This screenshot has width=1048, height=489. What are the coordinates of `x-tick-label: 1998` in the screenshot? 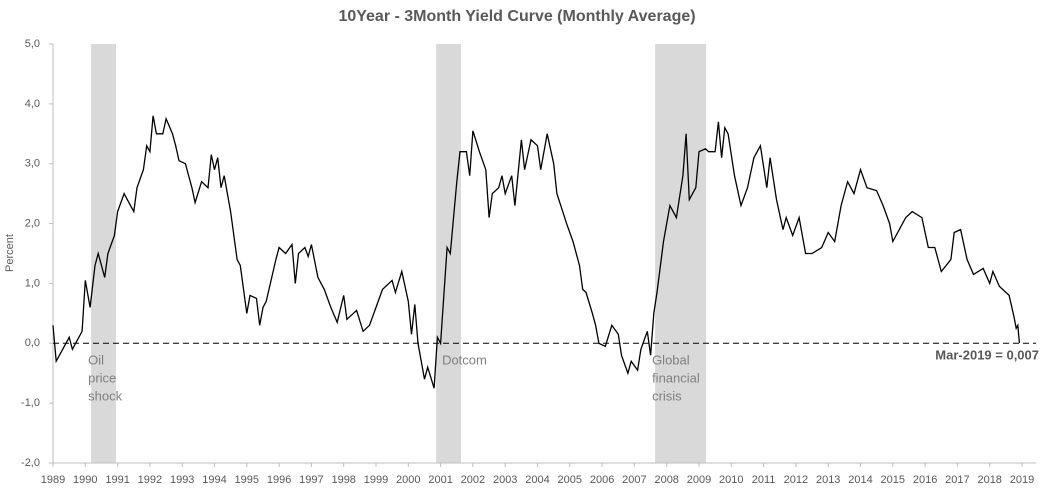 It's located at (343, 480).